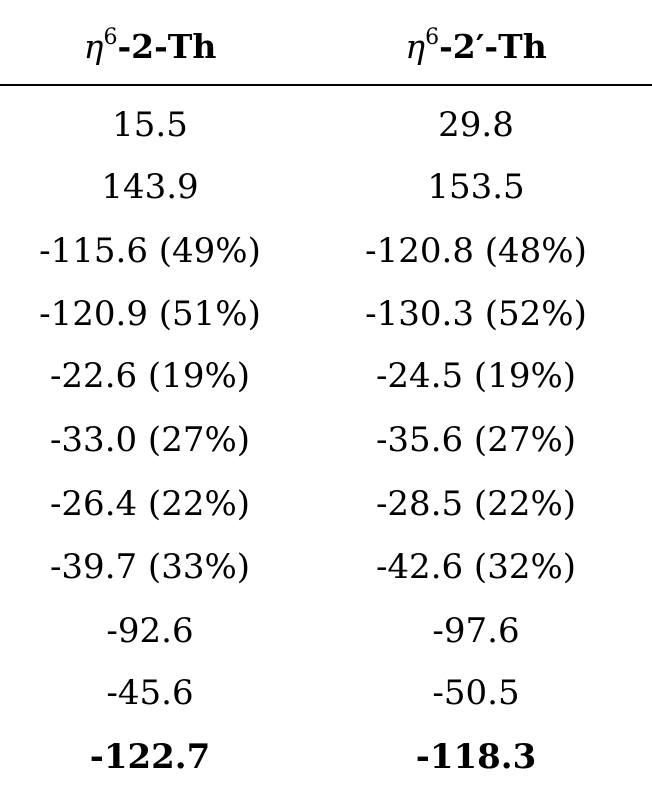 The height and width of the screenshot is (796, 652). Describe the element at coordinates (150, 504) in the screenshot. I see `table-cell: -26.4 (22%)` at that location.